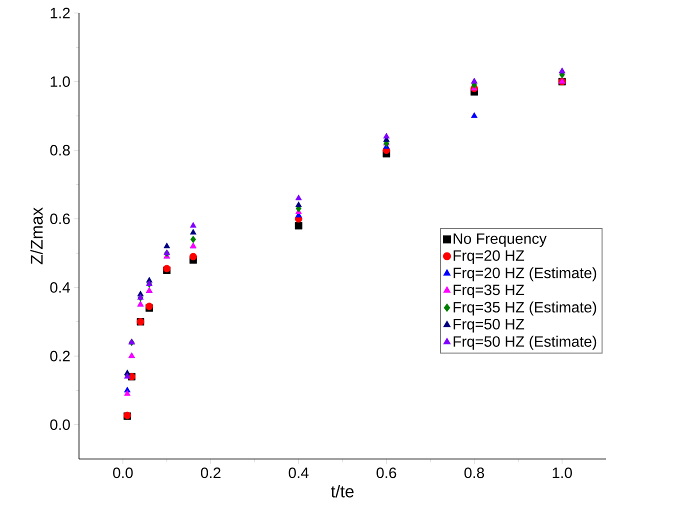 The width and height of the screenshot is (697, 532). Describe the element at coordinates (342, 491) in the screenshot. I see `x-axis-title: t/te` at that location.